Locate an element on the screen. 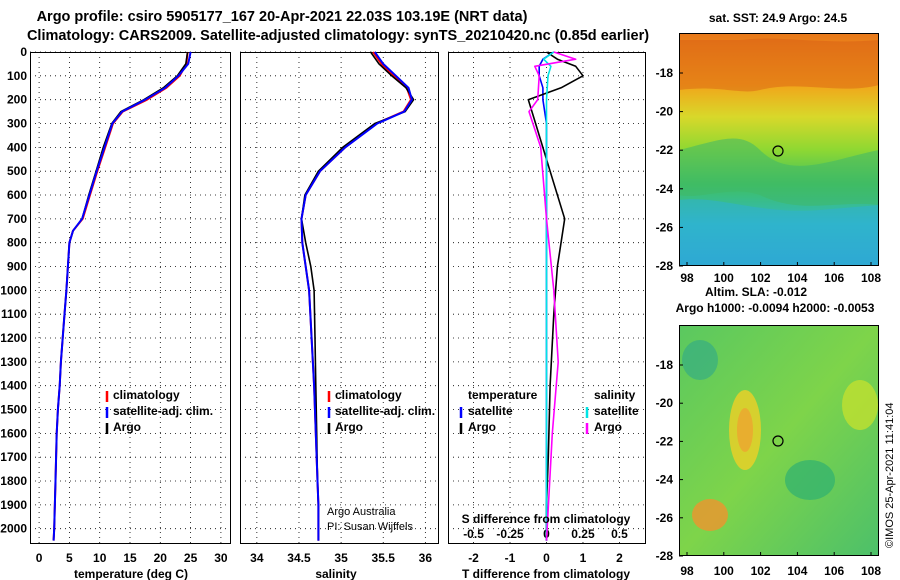  depth-tick-label: 800 is located at coordinates (17, 243).